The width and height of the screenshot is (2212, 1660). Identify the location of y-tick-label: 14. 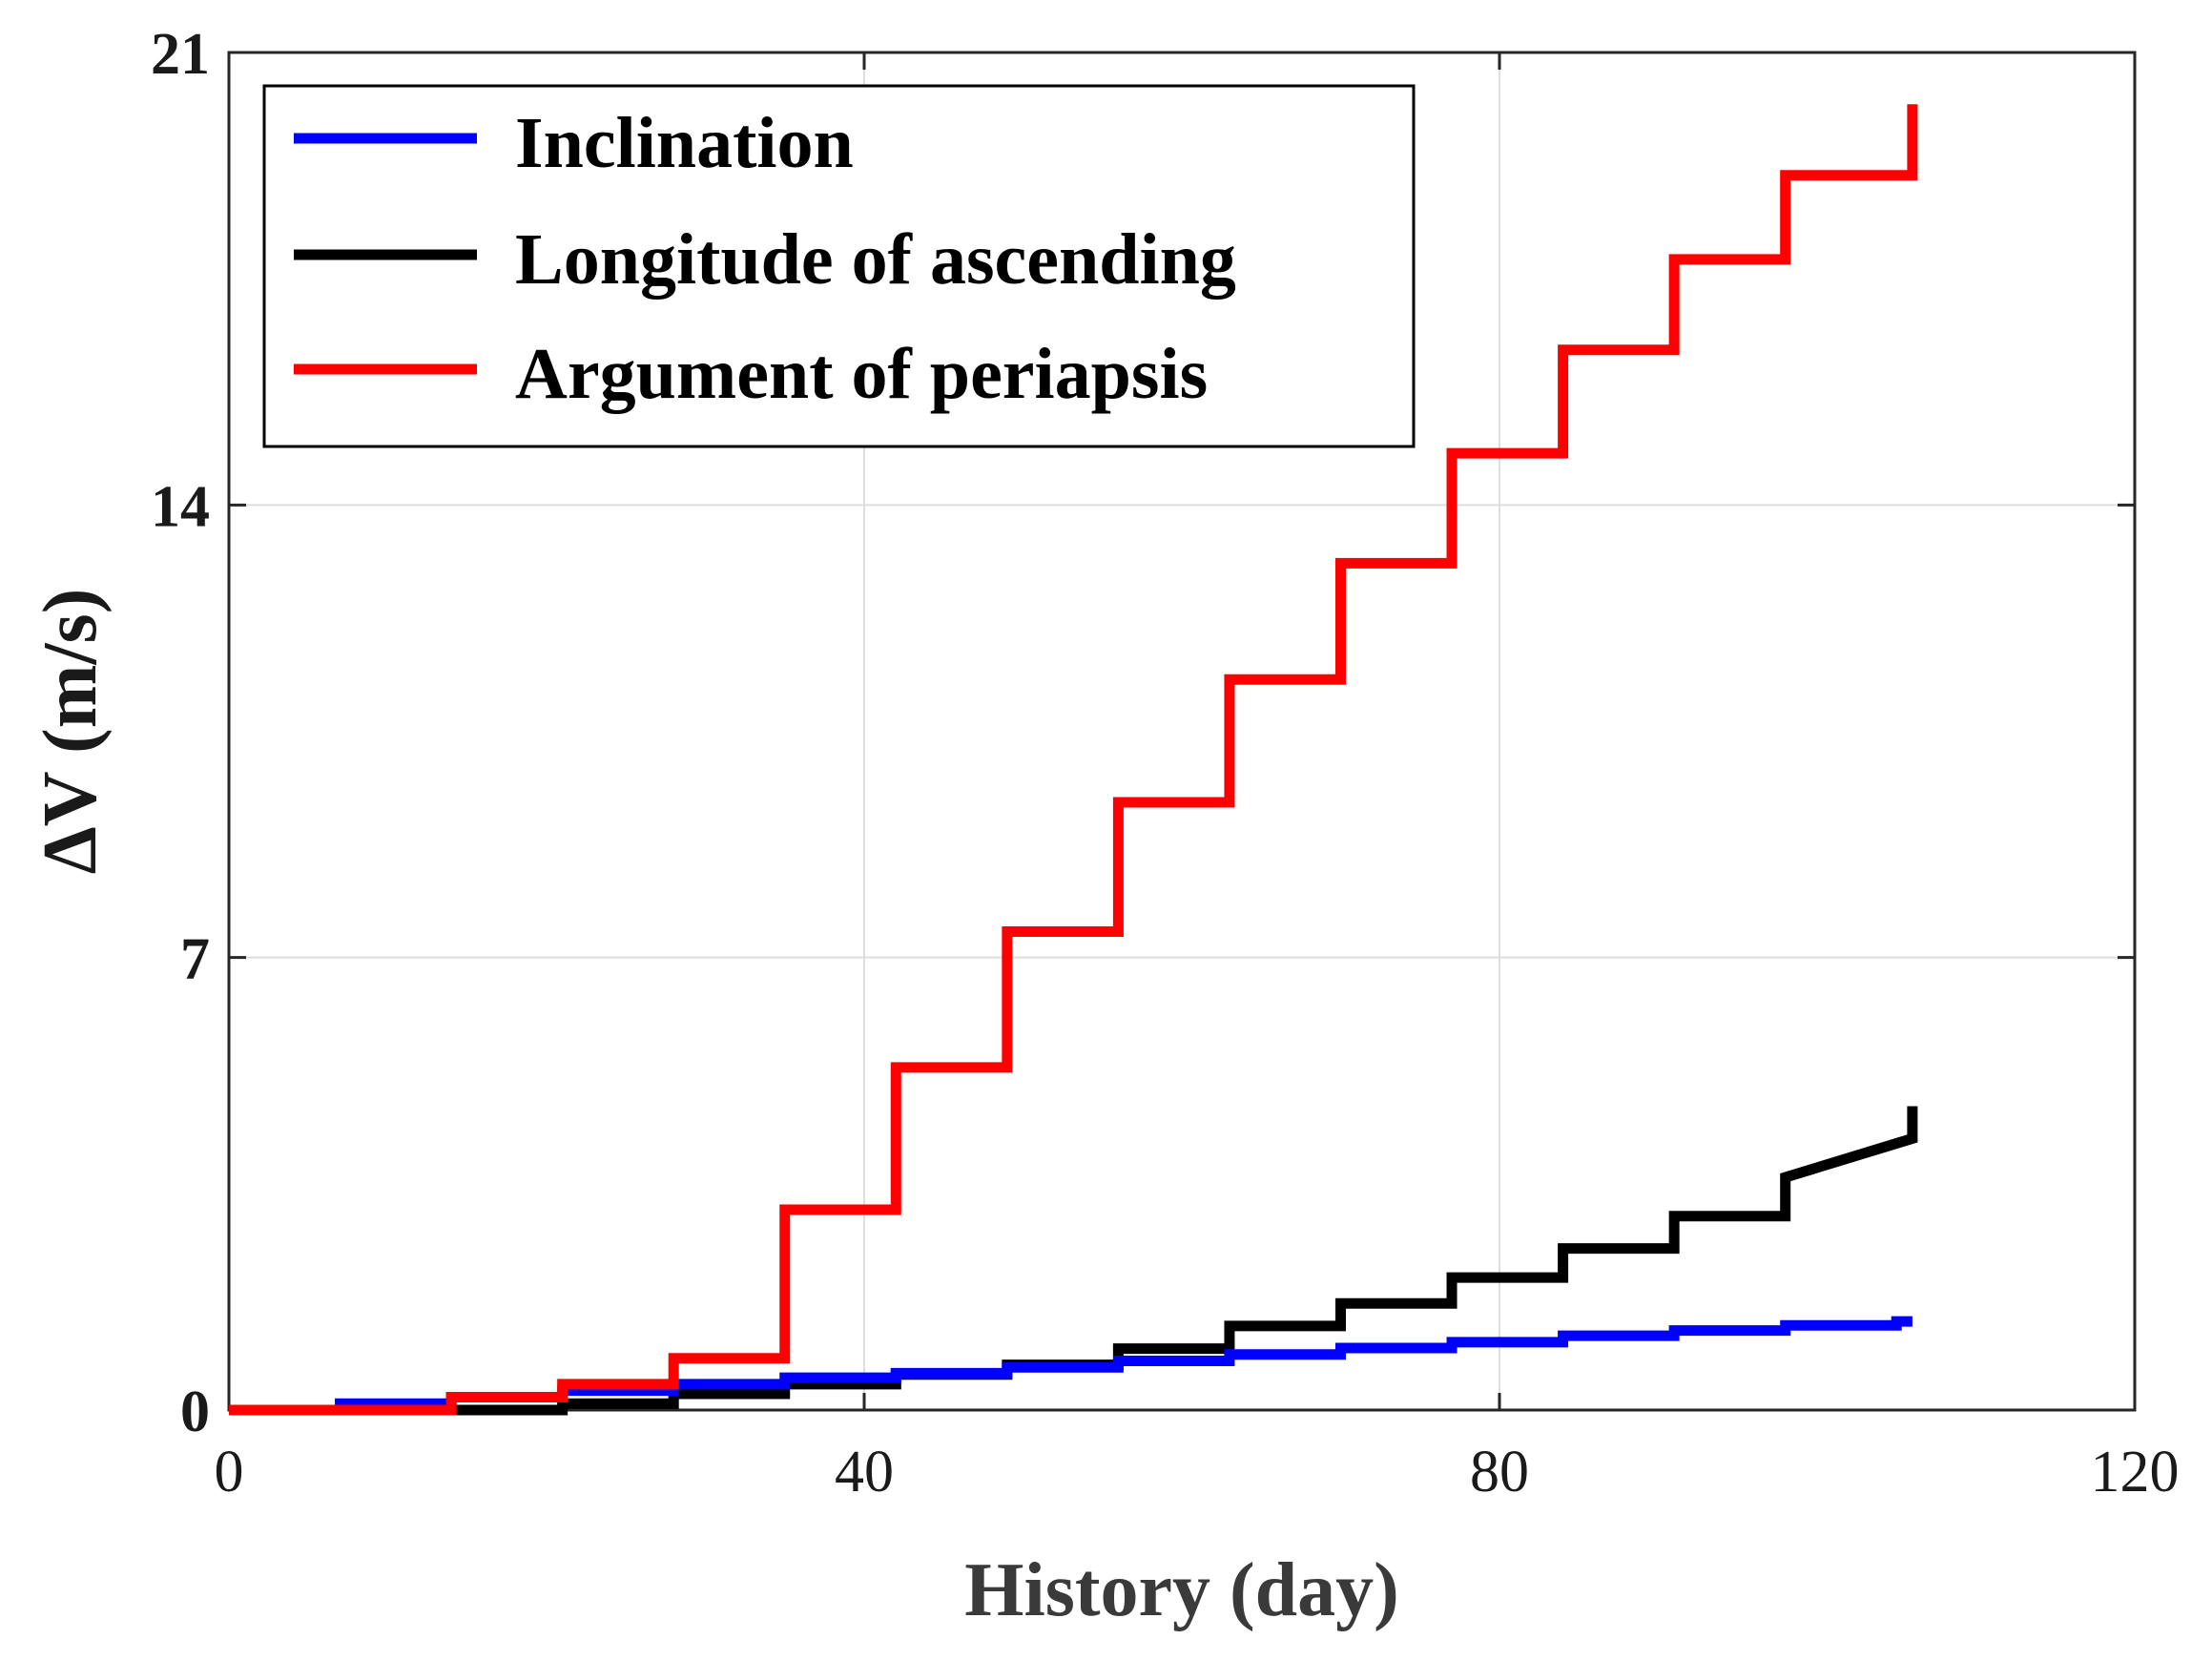
(180, 506).